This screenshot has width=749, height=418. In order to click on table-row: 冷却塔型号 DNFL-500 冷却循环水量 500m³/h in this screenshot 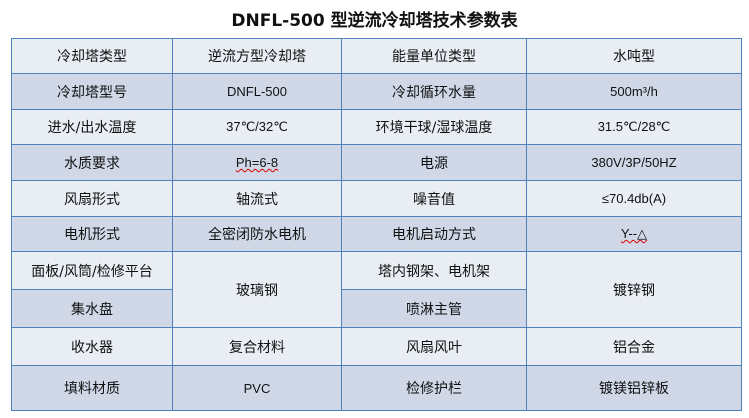, I will do `click(376, 91)`.